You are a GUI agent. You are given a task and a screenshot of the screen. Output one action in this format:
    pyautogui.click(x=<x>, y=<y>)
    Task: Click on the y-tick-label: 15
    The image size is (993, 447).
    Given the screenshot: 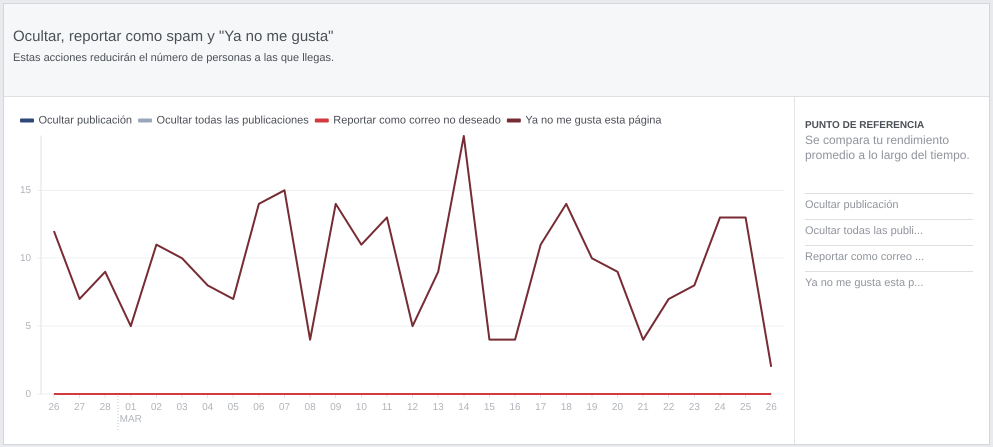 What is the action you would take?
    pyautogui.click(x=26, y=190)
    